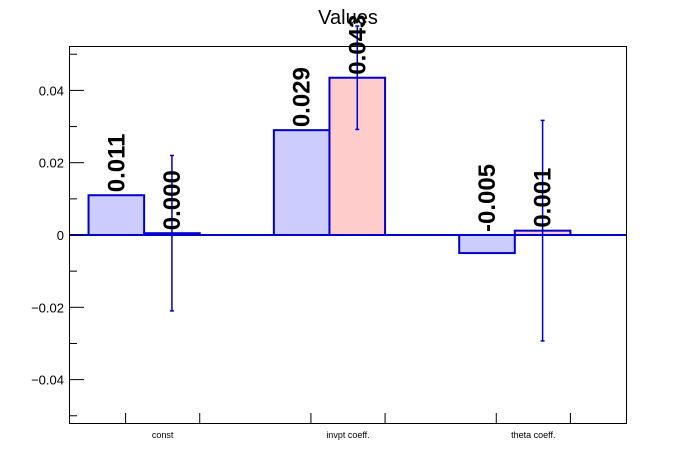 This screenshot has height=472, width=696. I want to click on y-tick-label: 0, so click(60, 235).